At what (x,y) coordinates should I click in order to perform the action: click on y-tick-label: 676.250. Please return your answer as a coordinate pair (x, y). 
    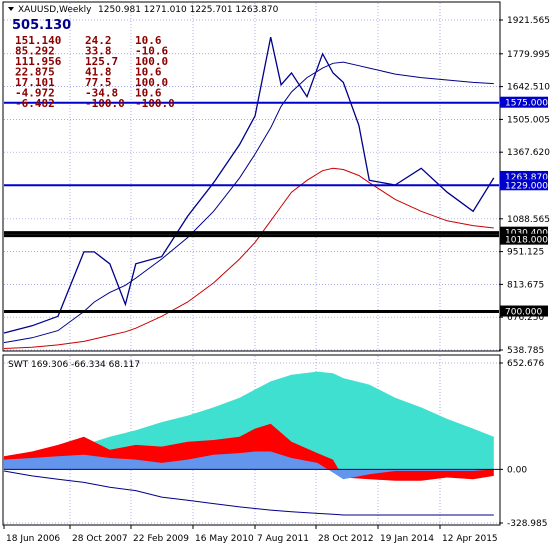
    Looking at the image, I should click on (525, 318).